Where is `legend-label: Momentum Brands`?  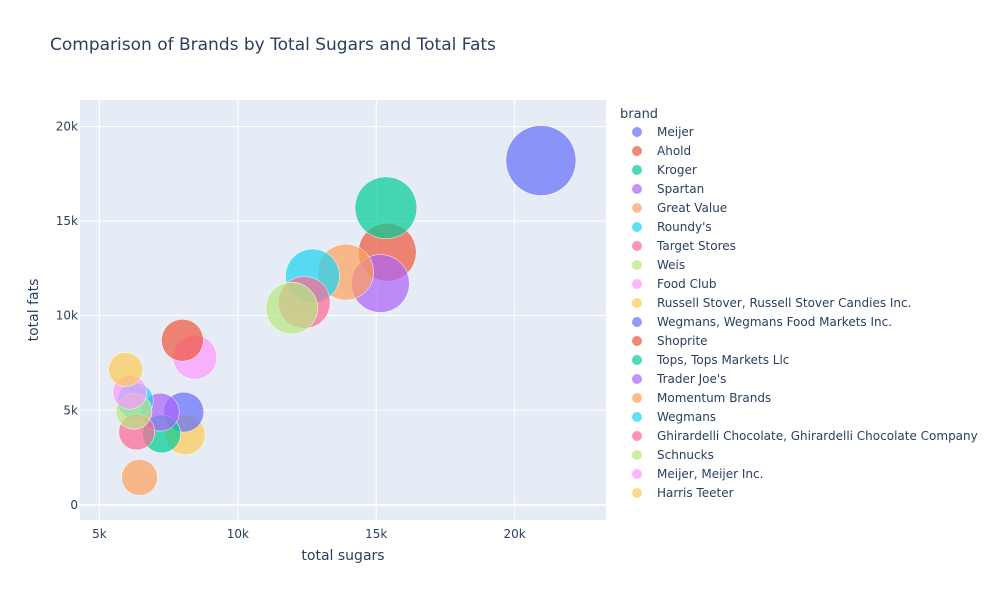 legend-label: Momentum Brands is located at coordinates (714, 398).